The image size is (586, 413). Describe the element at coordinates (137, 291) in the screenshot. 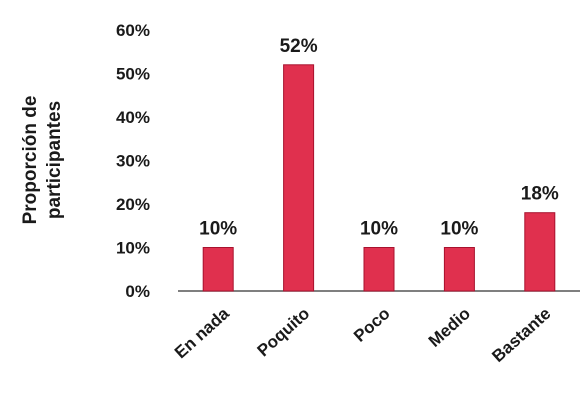

I see `y-tick-label: 0%` at that location.